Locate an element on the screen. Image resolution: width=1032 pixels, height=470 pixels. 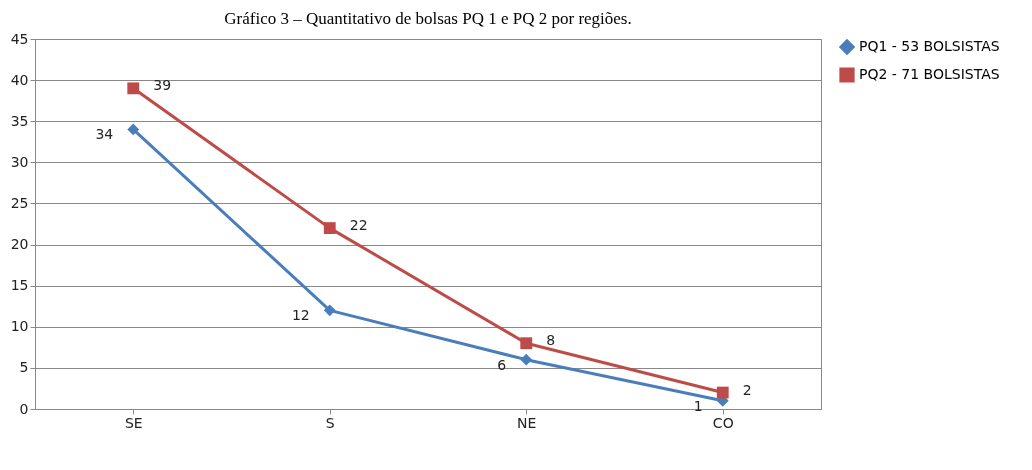
y-tick-label: 0 is located at coordinates (24, 408).